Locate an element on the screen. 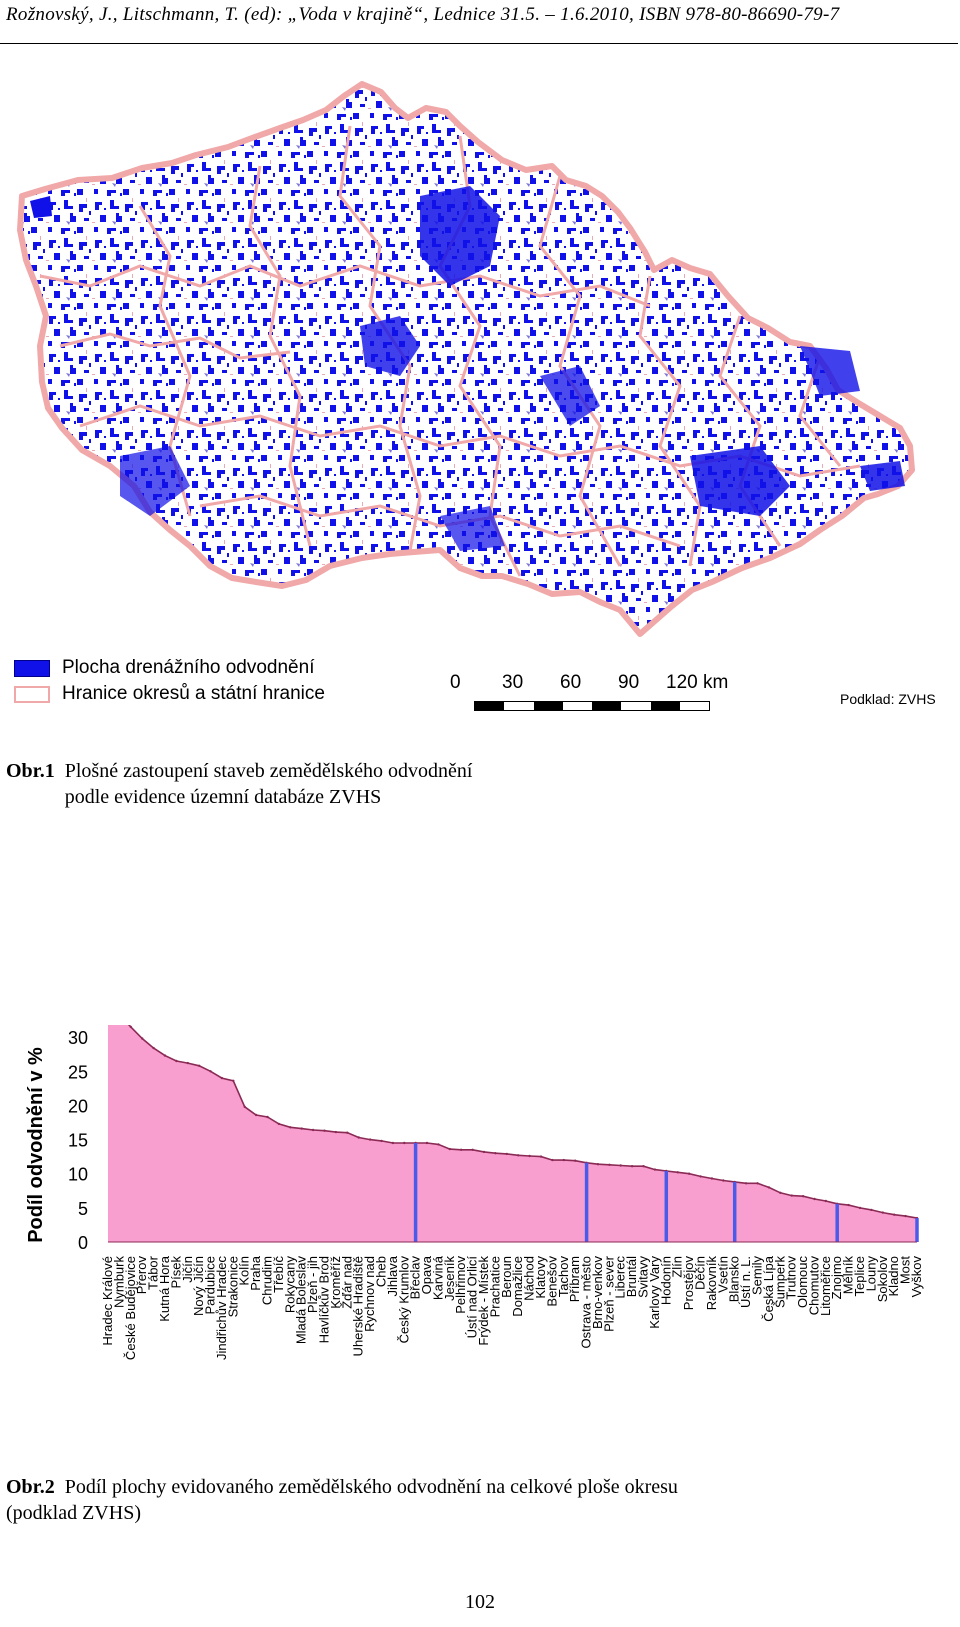  x-tick-label: Sokolov is located at coordinates (882, 1279).